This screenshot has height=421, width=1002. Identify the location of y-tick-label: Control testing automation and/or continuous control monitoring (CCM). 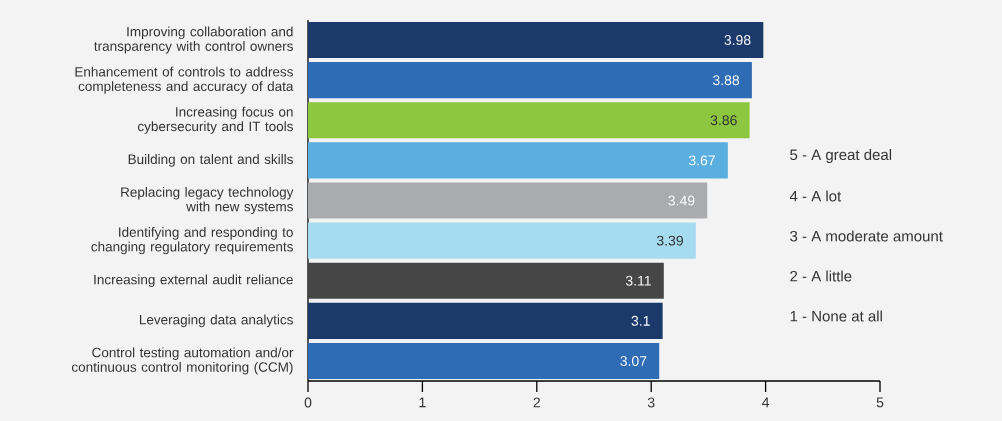
(182, 361).